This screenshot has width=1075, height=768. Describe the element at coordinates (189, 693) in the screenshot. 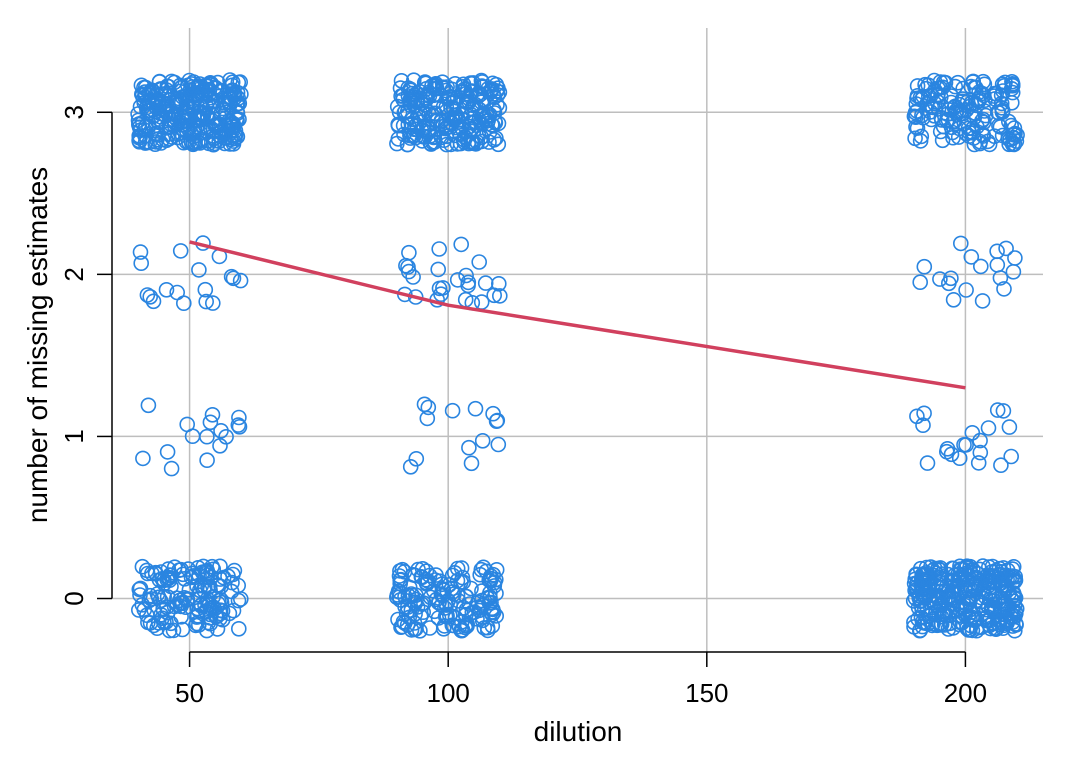

I see `x-tick-label: 50` at that location.